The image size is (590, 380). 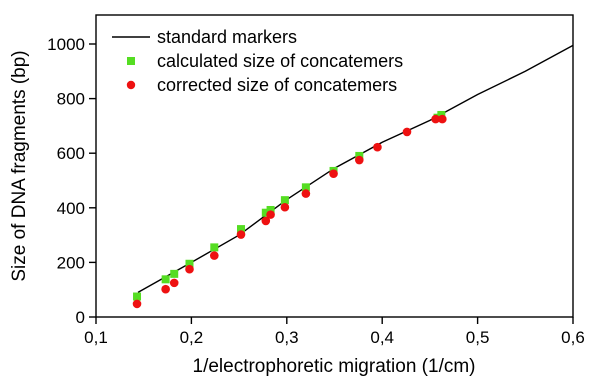 What do you see at coordinates (227, 37) in the screenshot?
I see `legend-label-standard-markers: standard markers` at bounding box center [227, 37].